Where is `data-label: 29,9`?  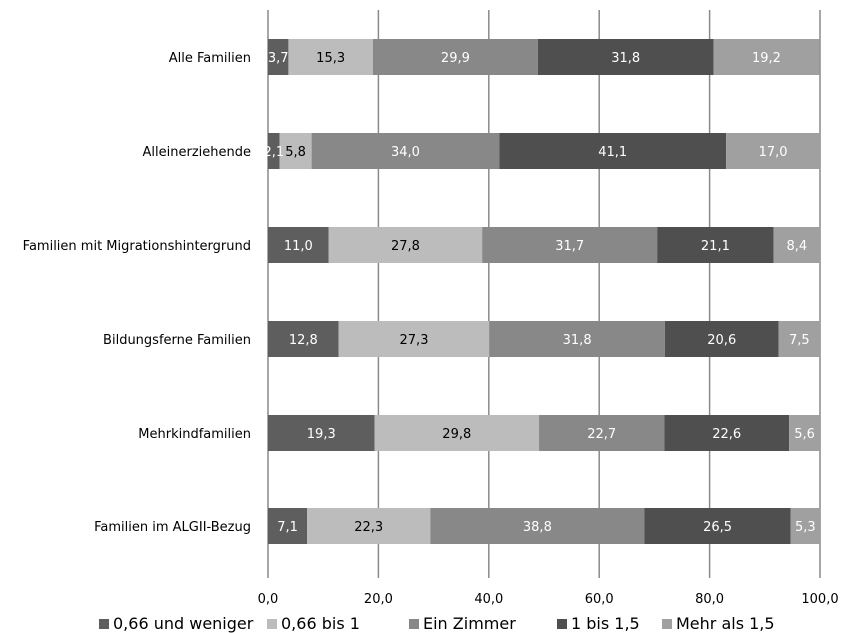
data-label: 29,9 is located at coordinates (455, 58).